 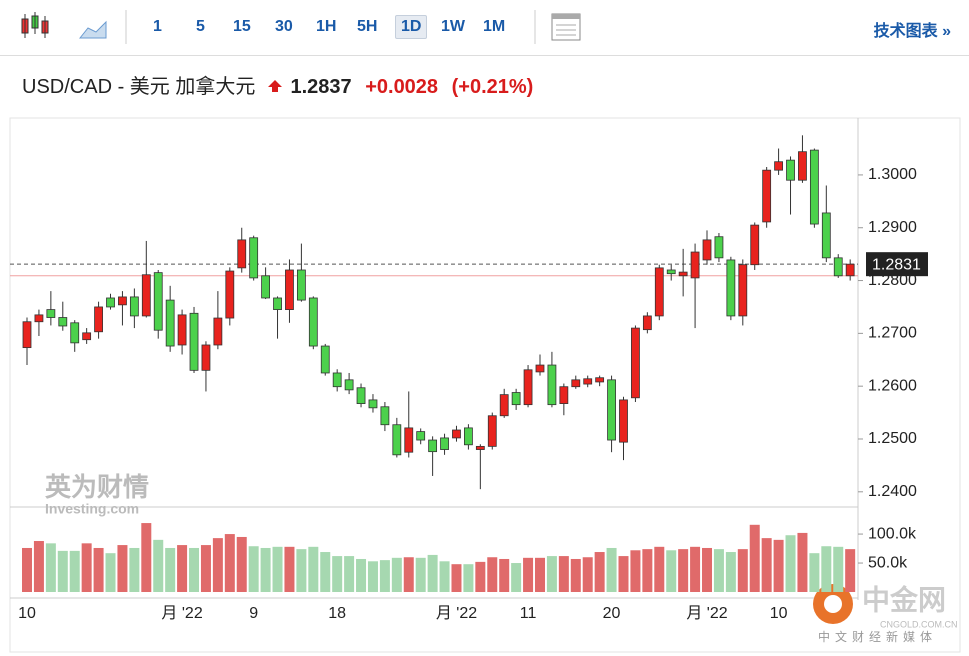 I want to click on interval-button: 30, so click(x=284, y=26).